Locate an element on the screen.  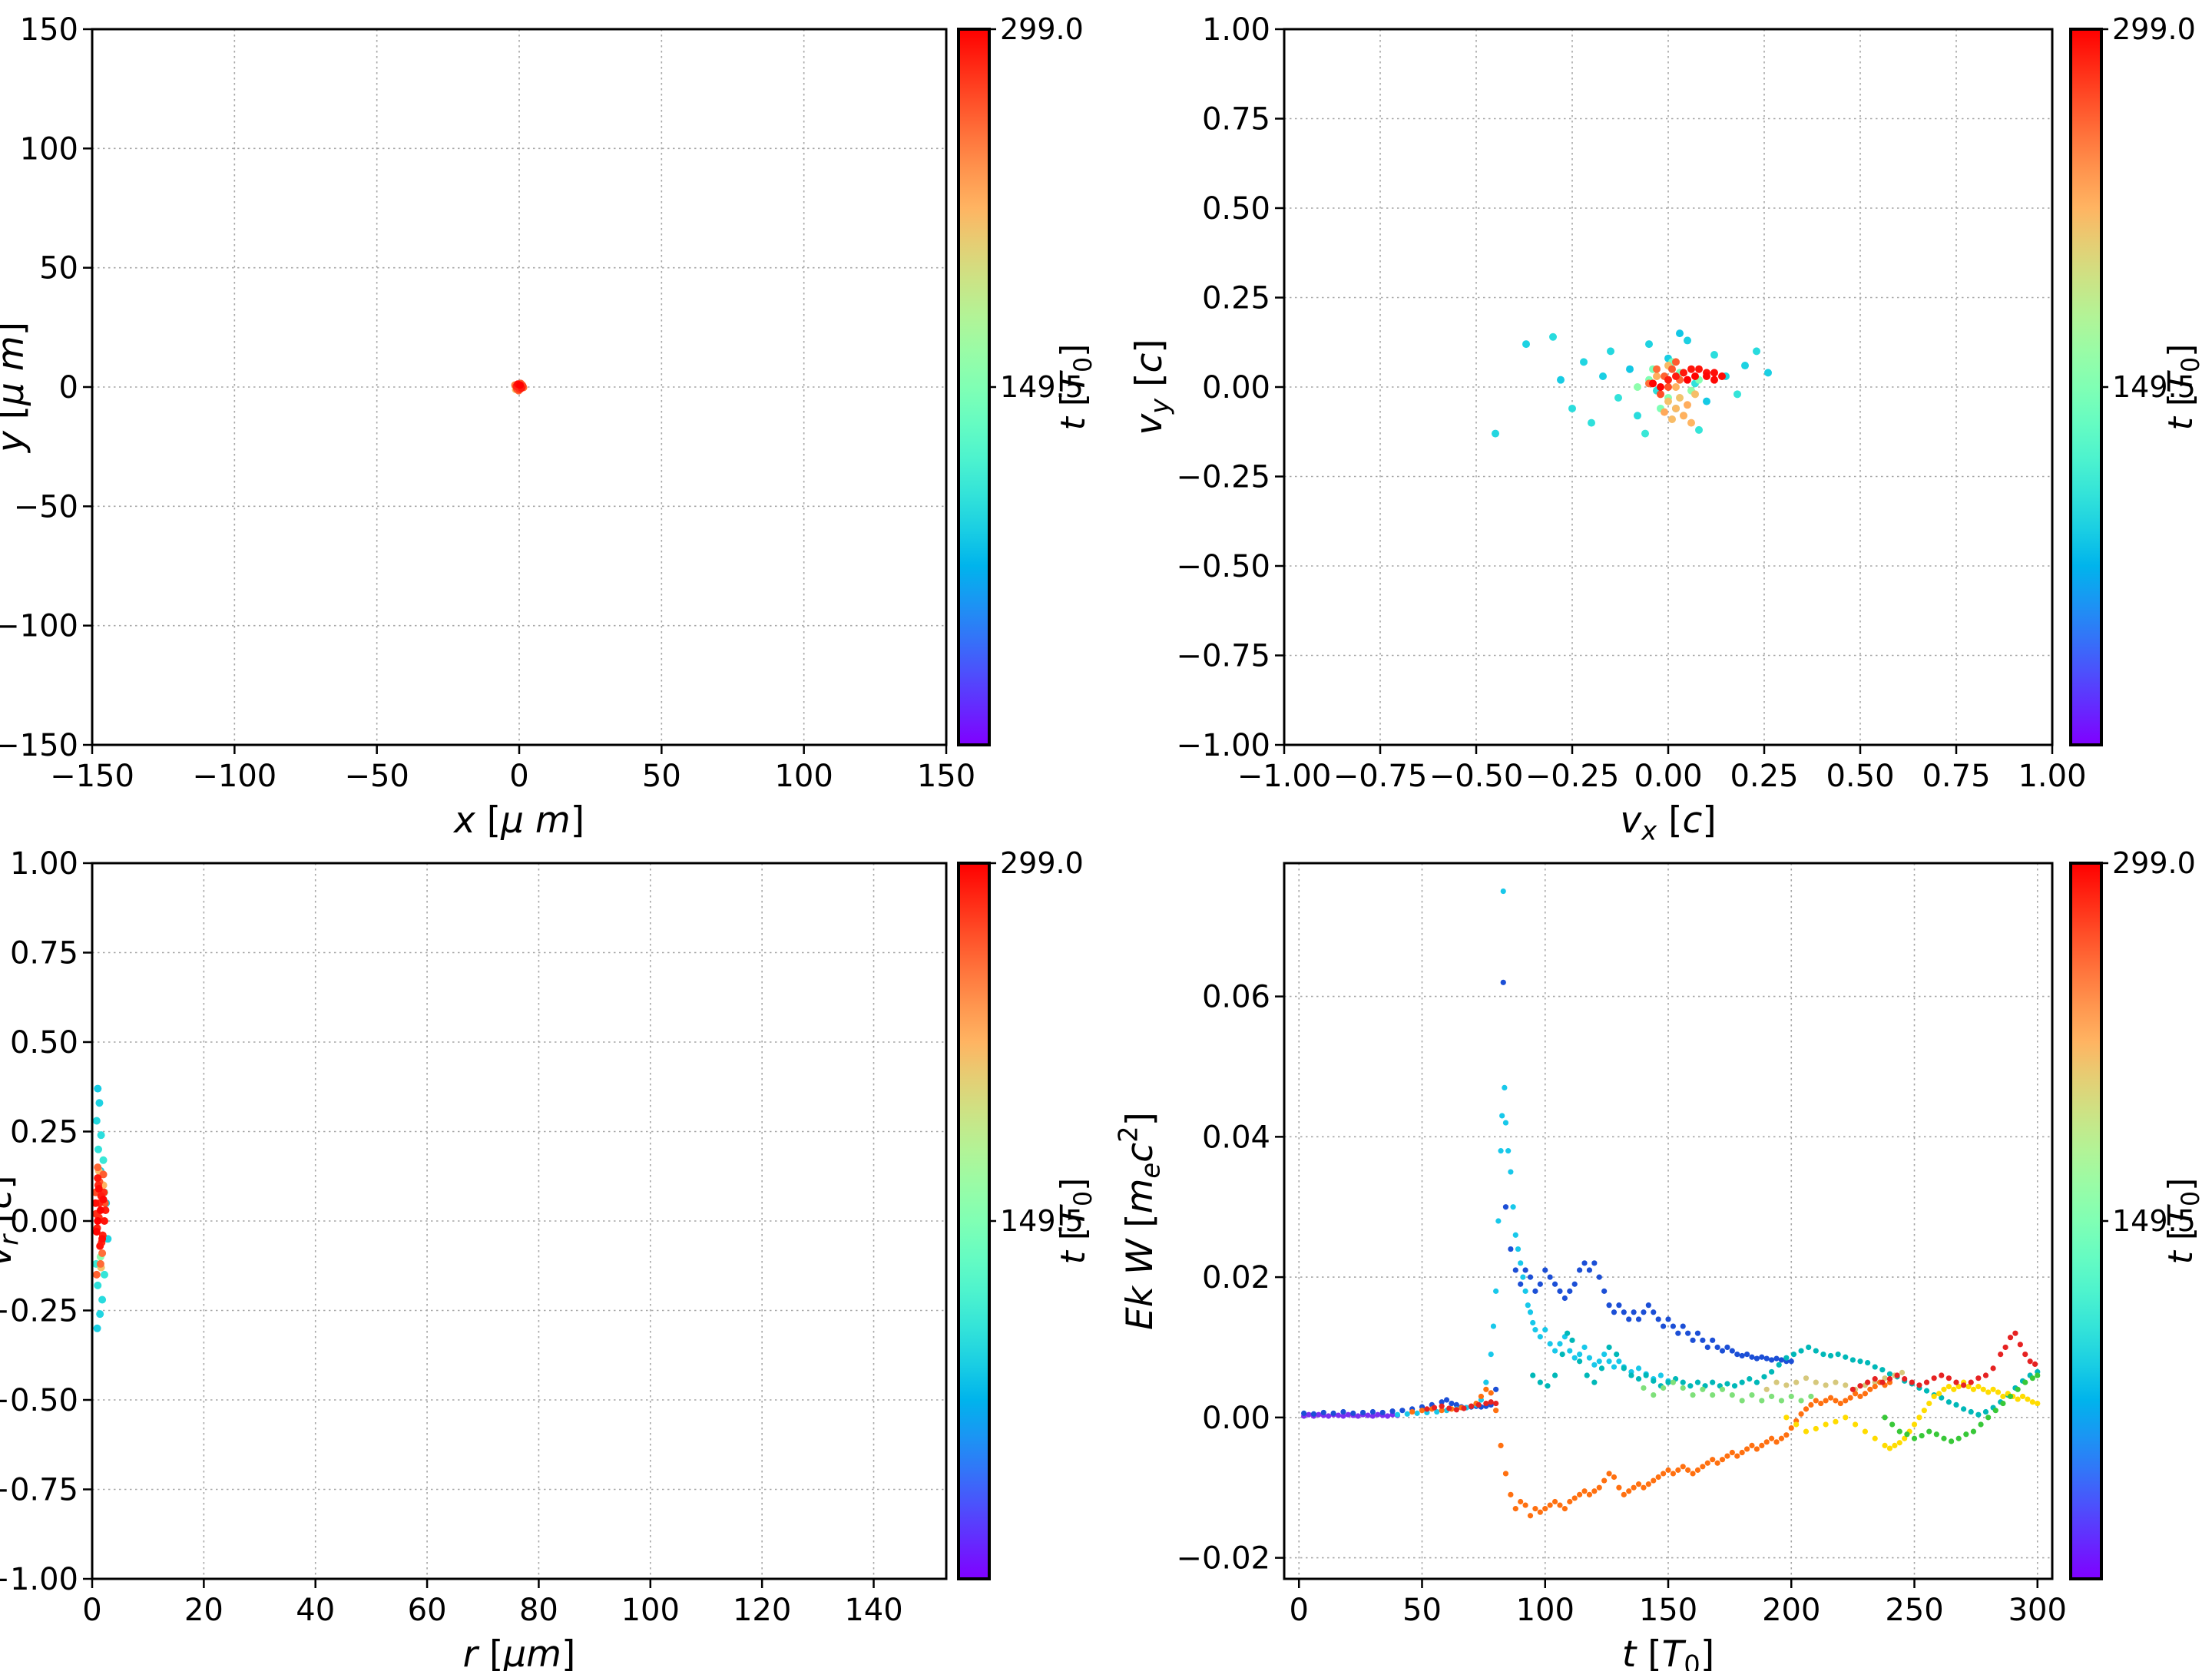
x-tick-label: −0.50 is located at coordinates (1476, 776).